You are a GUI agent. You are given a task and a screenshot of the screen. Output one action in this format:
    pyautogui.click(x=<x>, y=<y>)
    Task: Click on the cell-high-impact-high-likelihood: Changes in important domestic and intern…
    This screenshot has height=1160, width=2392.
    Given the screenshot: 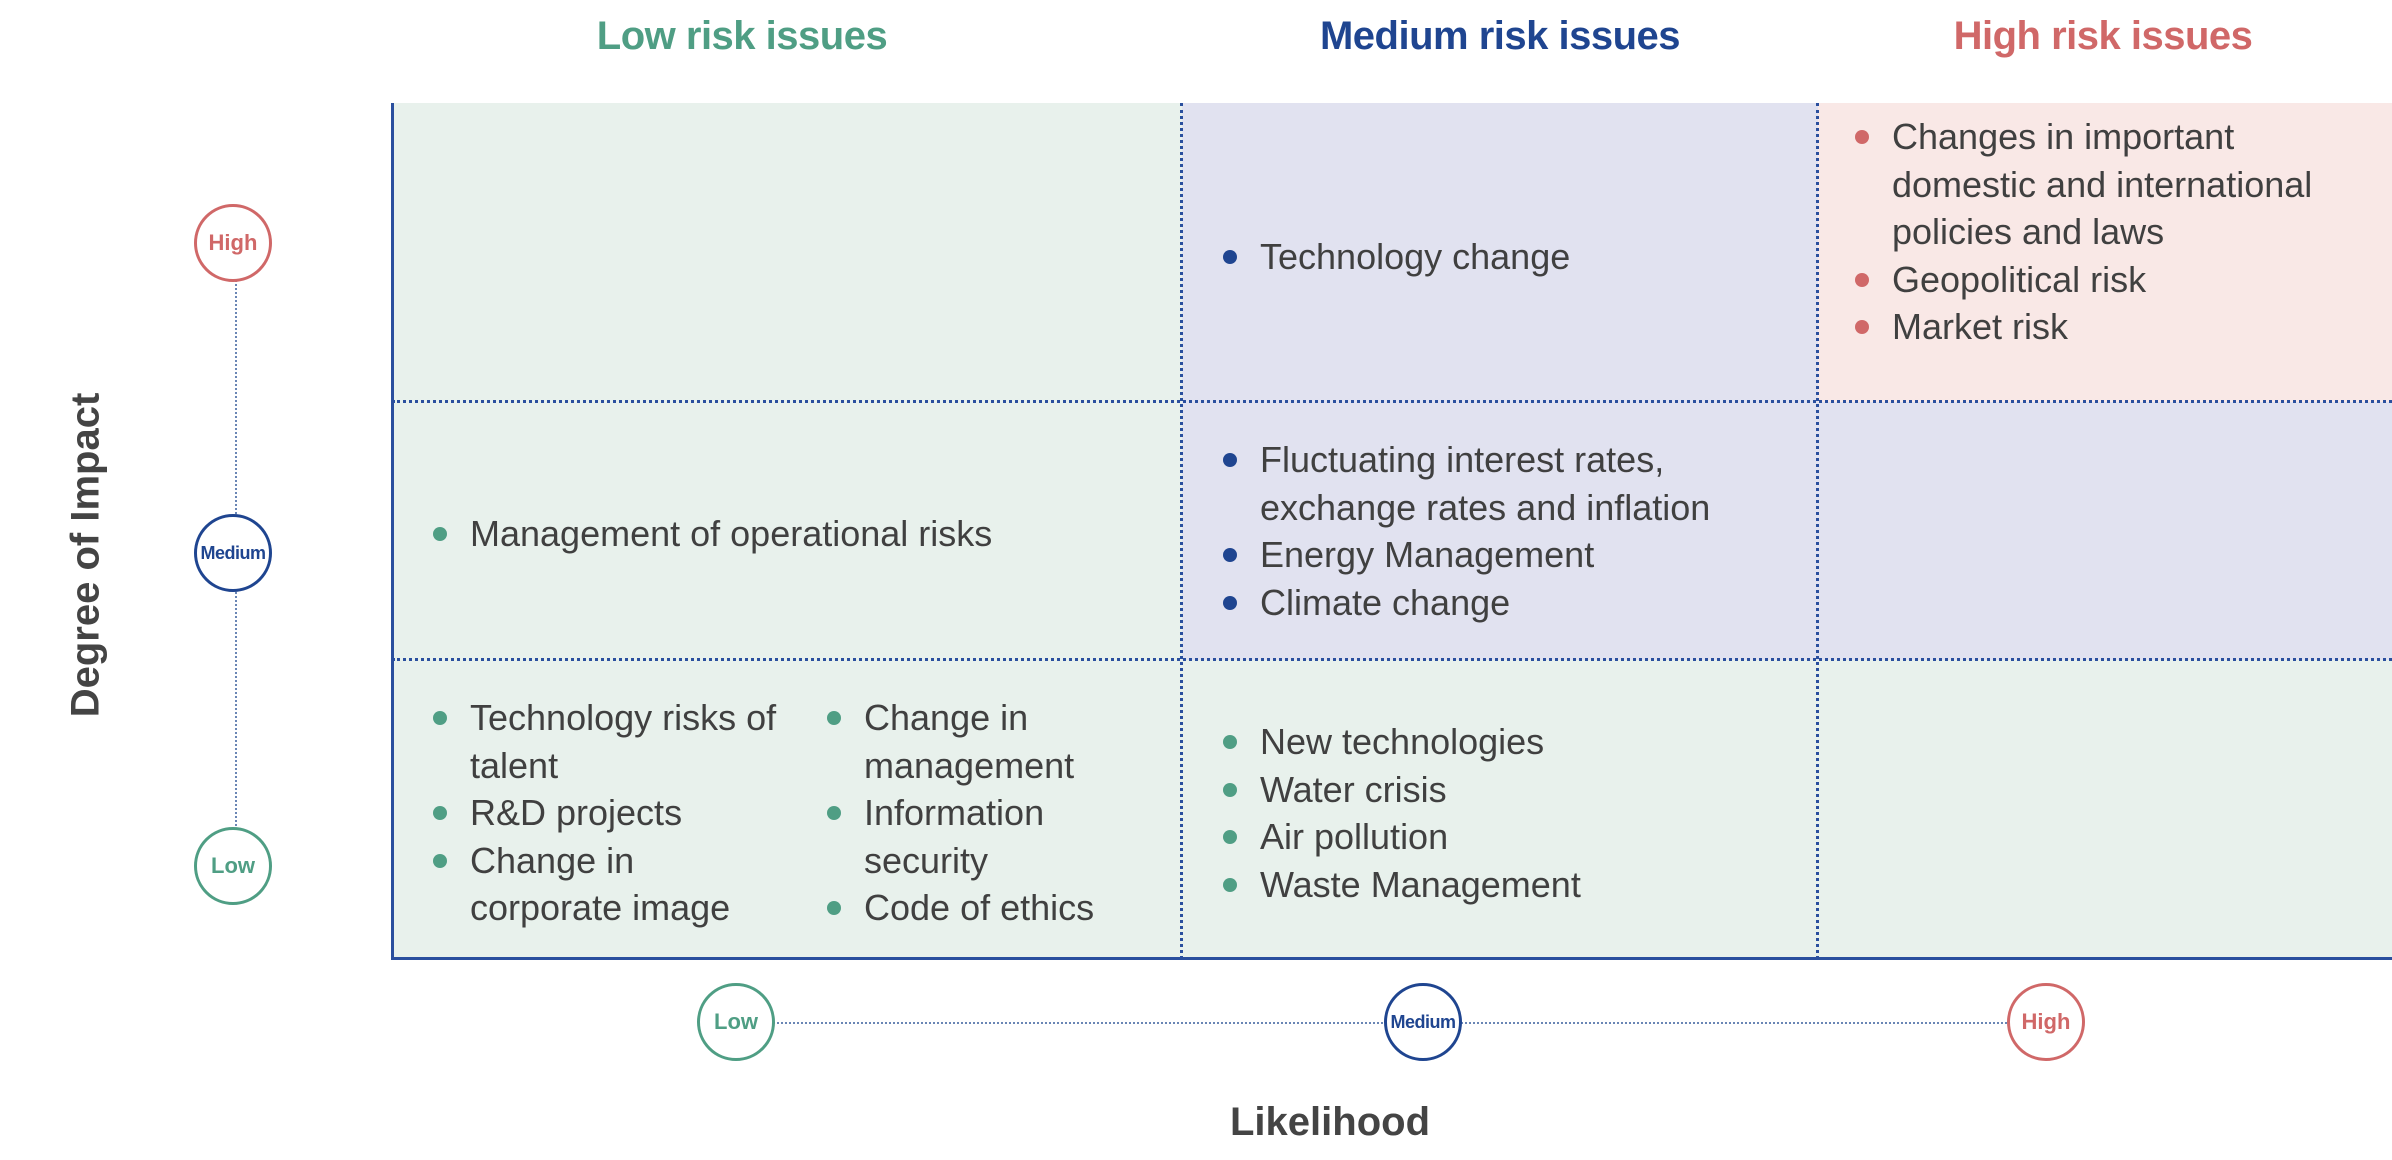 What is the action you would take?
    pyautogui.click(x=2105, y=252)
    